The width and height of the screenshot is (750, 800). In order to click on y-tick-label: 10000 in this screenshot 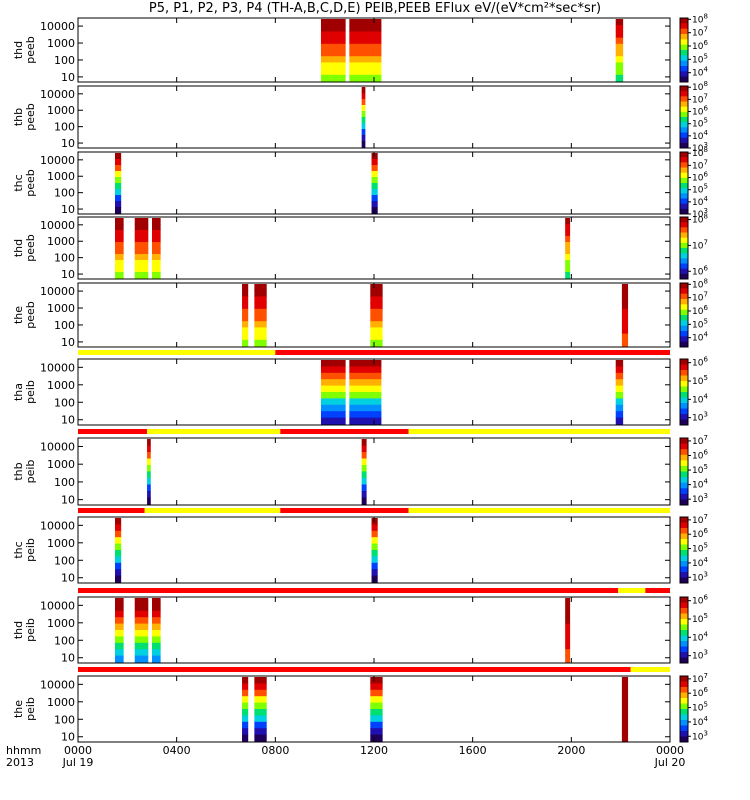, I will do `click(57, 160)`.